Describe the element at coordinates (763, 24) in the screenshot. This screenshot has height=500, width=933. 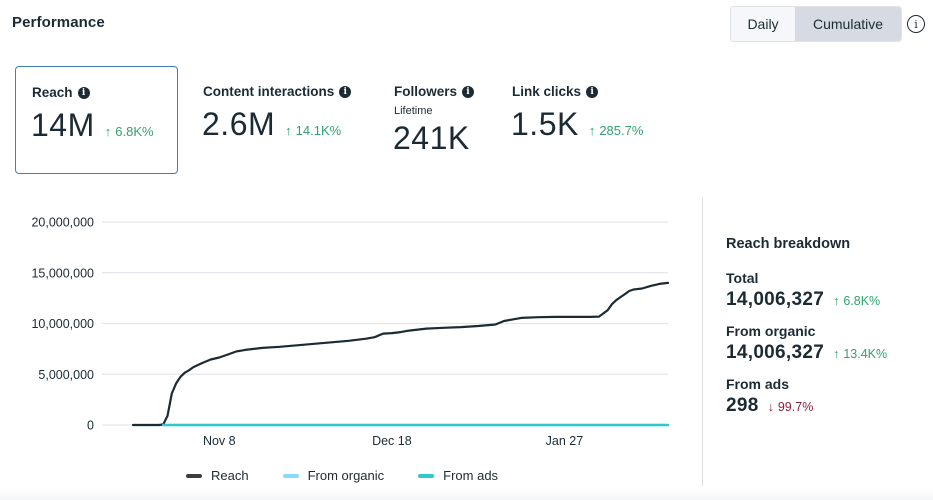
I see `toggle-daily-button: Daily` at that location.